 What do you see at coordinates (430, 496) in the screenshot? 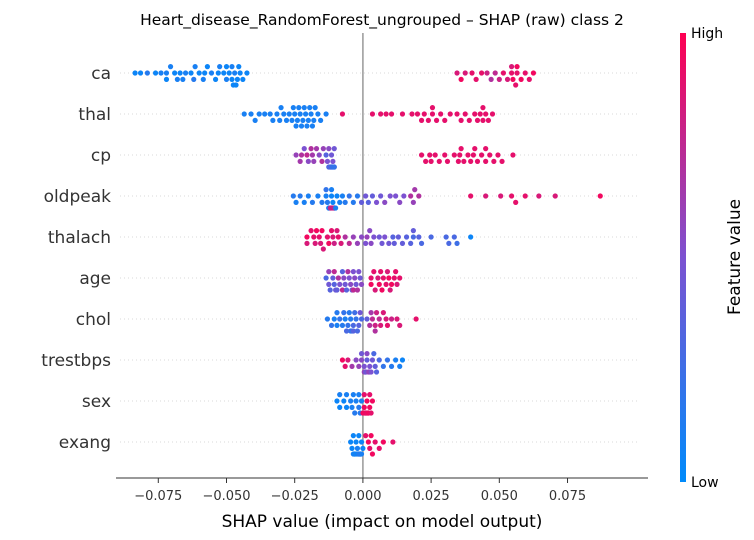
I see `x-tick-label: 0.025` at bounding box center [430, 496].